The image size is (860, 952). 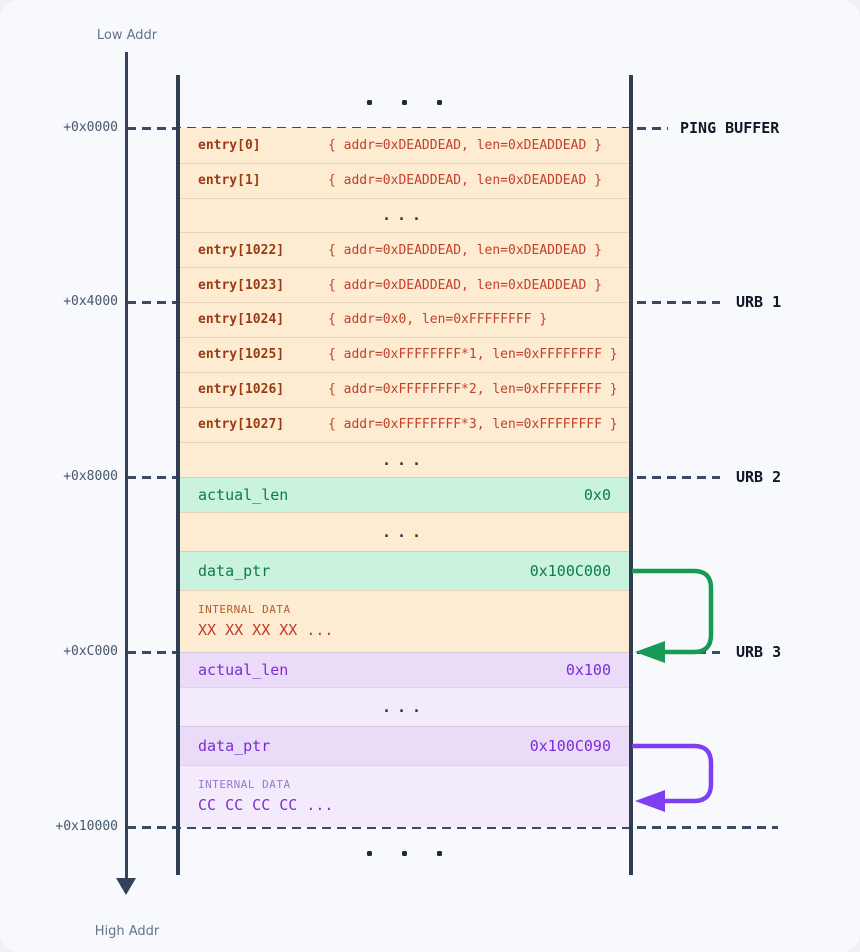 I want to click on urb3-label: URB 3, so click(x=759, y=652).